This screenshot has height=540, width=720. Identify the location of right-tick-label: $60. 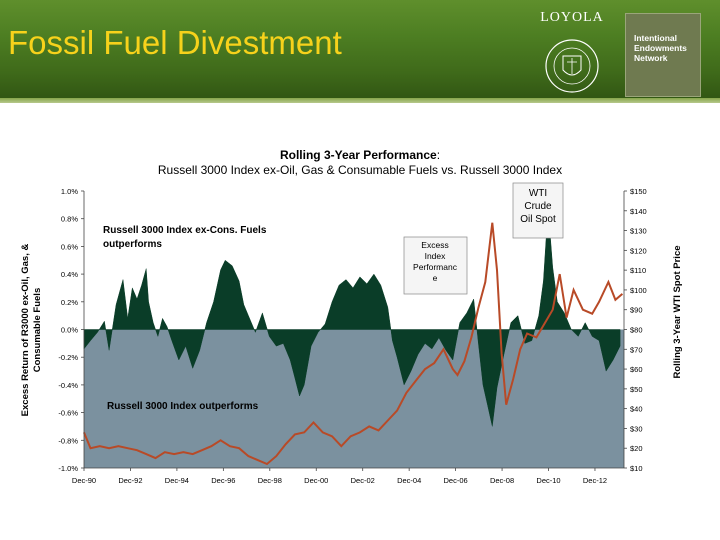
(636, 369).